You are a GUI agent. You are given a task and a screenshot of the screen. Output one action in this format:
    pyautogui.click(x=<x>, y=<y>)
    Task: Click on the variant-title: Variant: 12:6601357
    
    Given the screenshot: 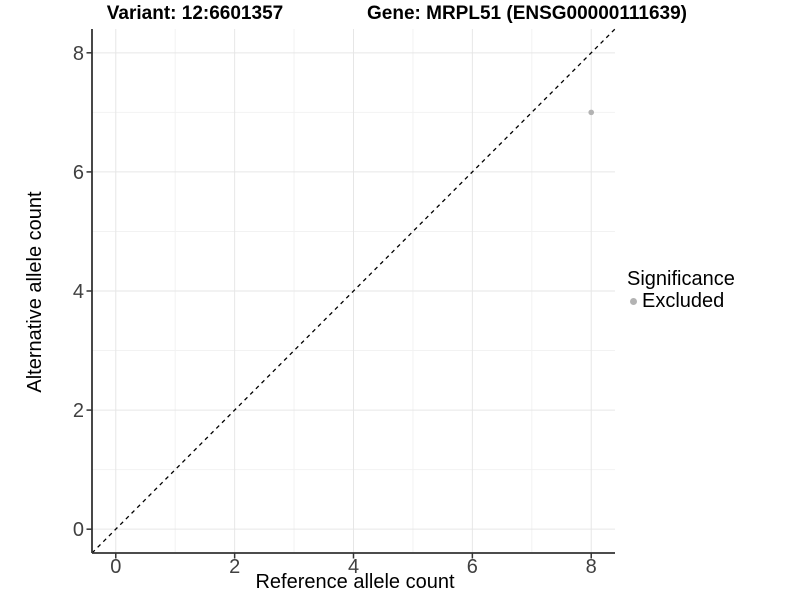 What is the action you would take?
    pyautogui.click(x=195, y=13)
    